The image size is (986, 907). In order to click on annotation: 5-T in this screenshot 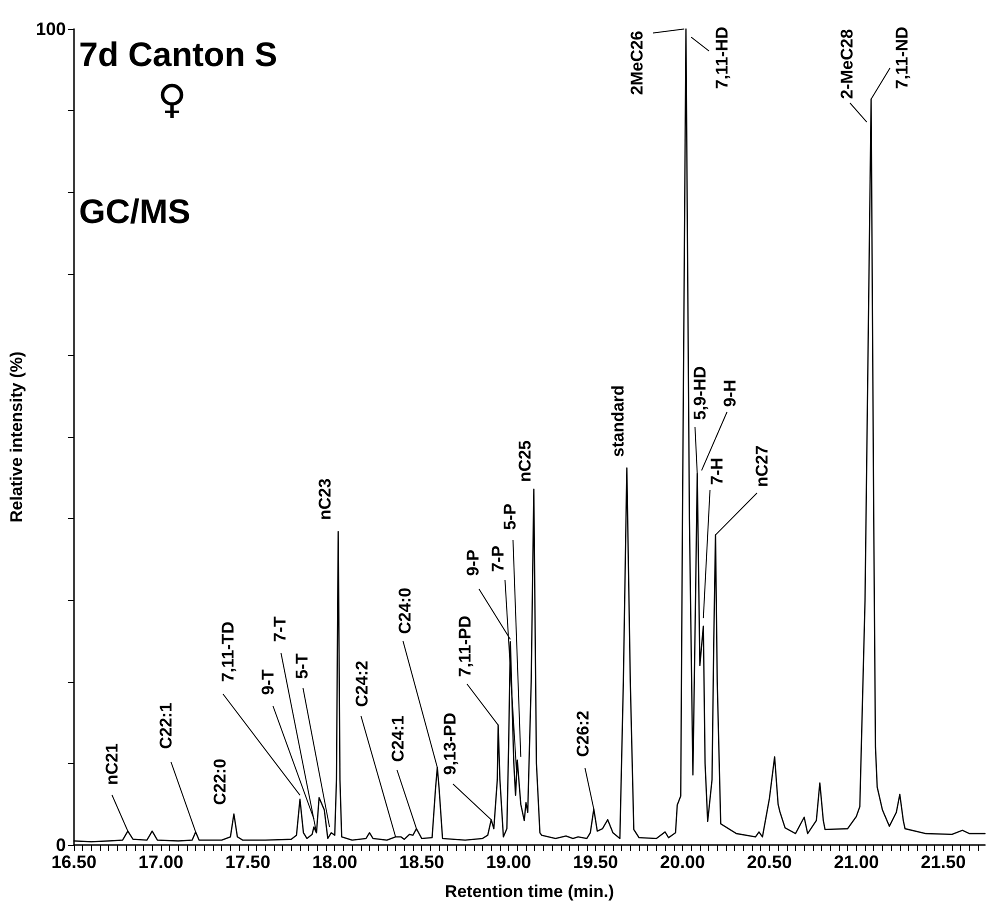, I will do `click(302, 665)`.